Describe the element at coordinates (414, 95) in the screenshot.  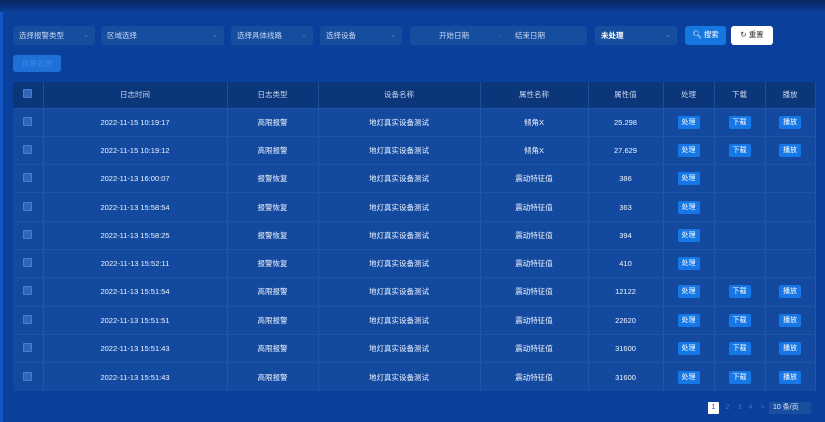
I see `table-header: 日志时间 日志类型 设备名称 属性名称 属性值 处理 下载 播放` at that location.